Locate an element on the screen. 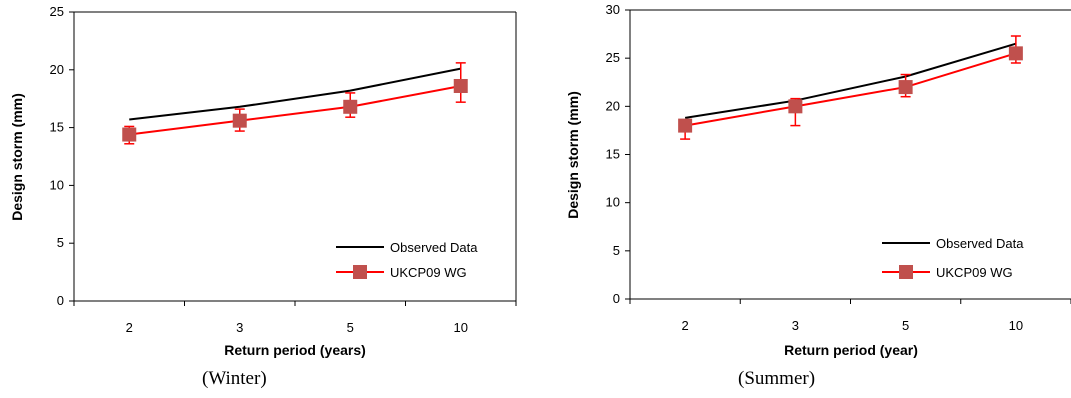 The width and height of the screenshot is (1071, 398). winter-legend-ukcp09-label: UKCP09 WG is located at coordinates (428, 272).